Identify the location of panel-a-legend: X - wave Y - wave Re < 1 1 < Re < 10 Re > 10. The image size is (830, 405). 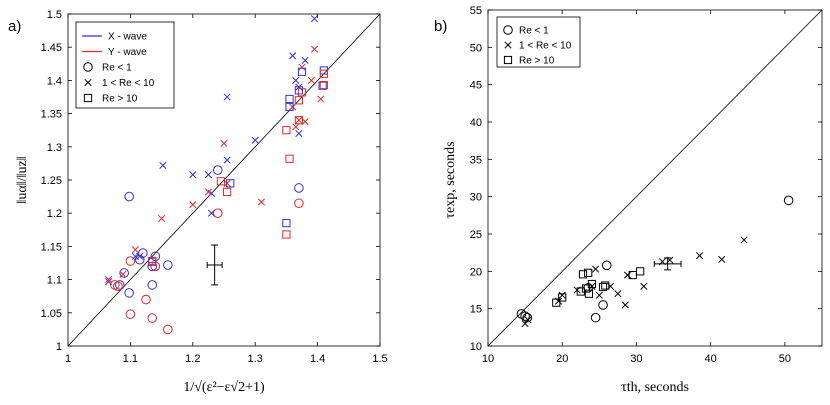
(125, 65).